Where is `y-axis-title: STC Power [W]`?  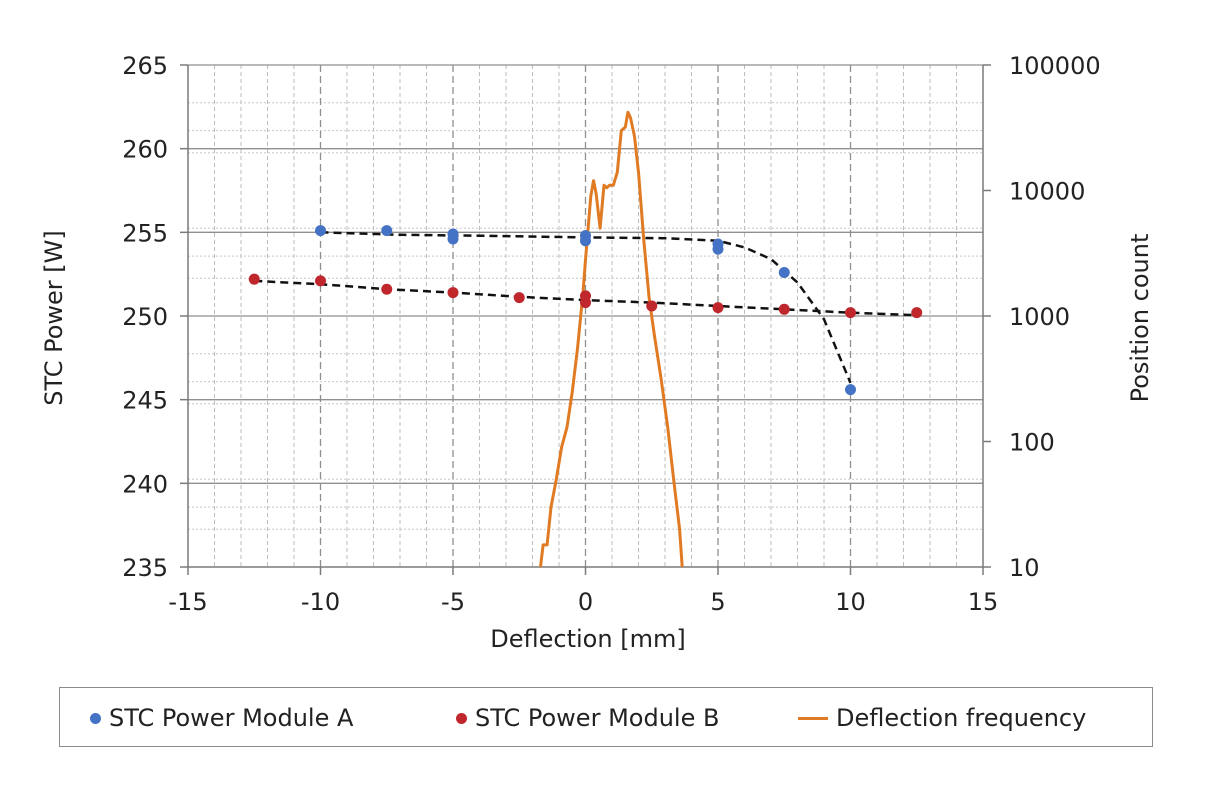
y-axis-title: STC Power [W] is located at coordinates (54, 318).